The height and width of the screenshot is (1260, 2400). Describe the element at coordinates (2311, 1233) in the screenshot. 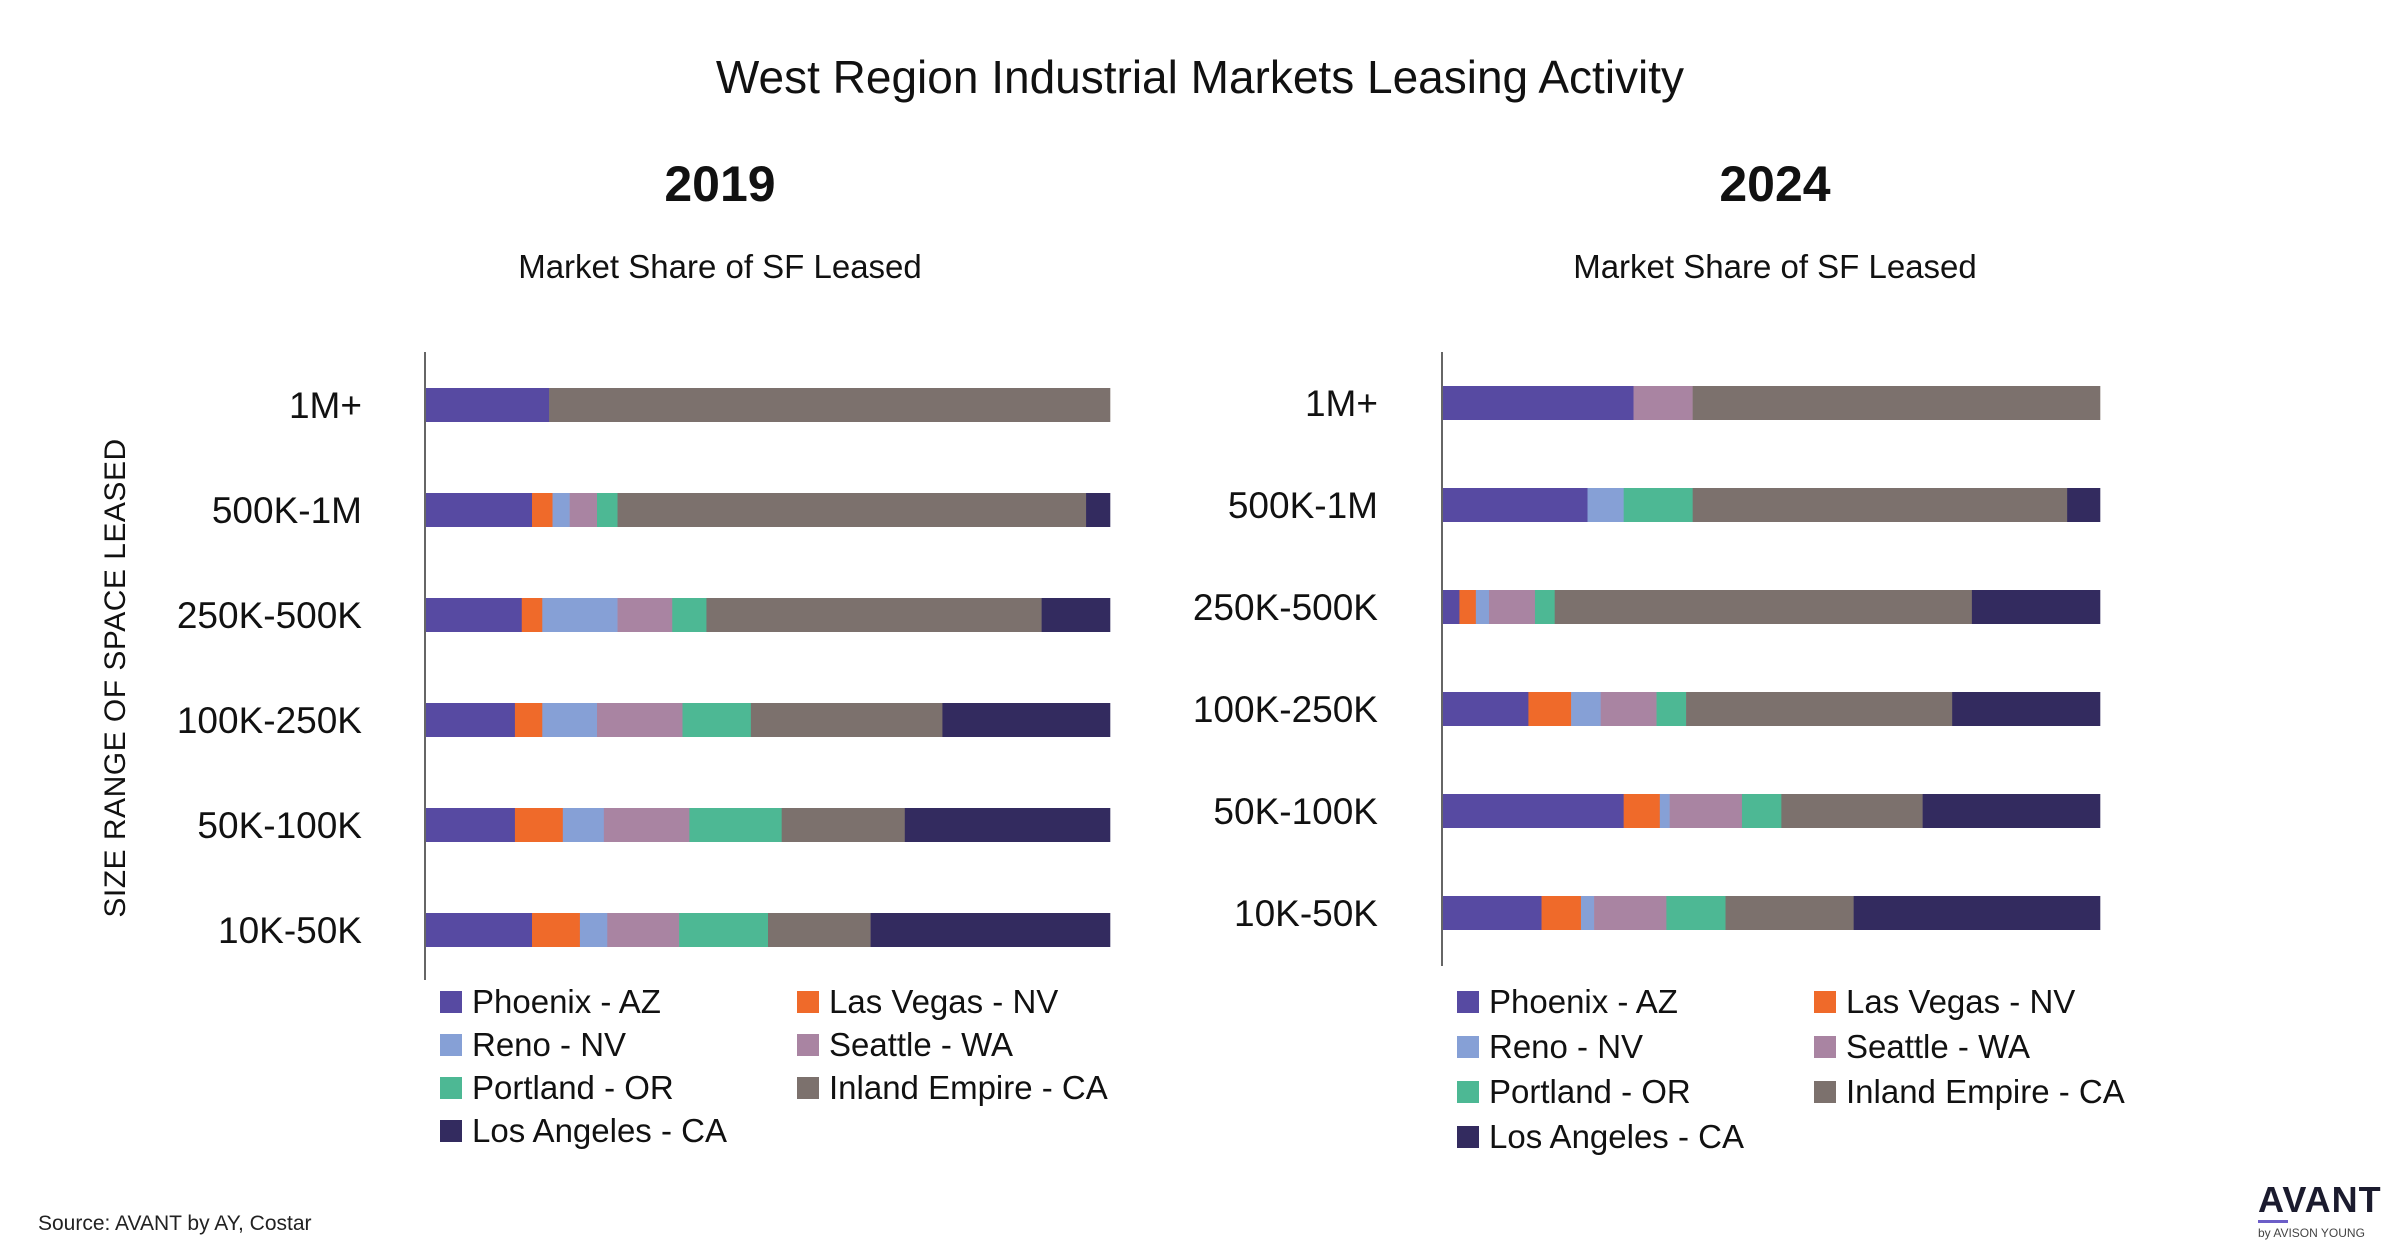

I see `logo-subtext: by AVISON YOUNG` at that location.